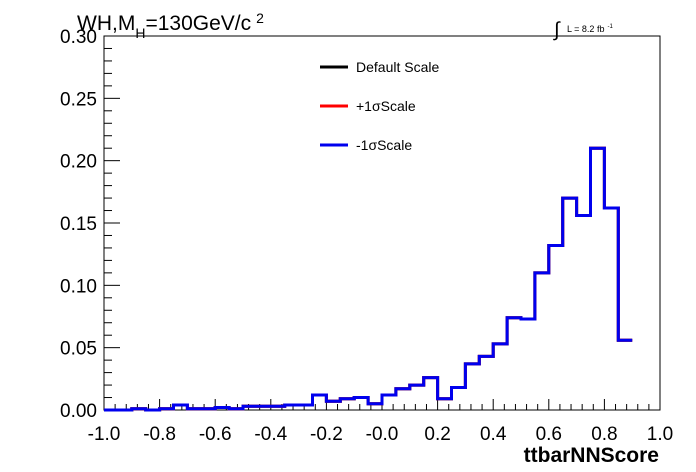 The image size is (696, 472). Describe the element at coordinates (215, 434) in the screenshot. I see `x-tick-label: -0.6` at that location.